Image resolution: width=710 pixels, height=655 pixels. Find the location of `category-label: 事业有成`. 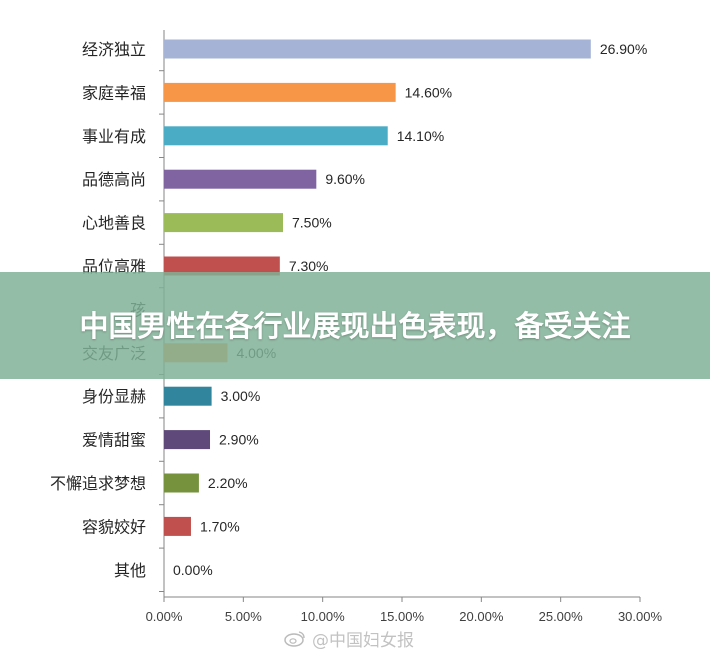

category-label: 事业有成 is located at coordinates (114, 136).